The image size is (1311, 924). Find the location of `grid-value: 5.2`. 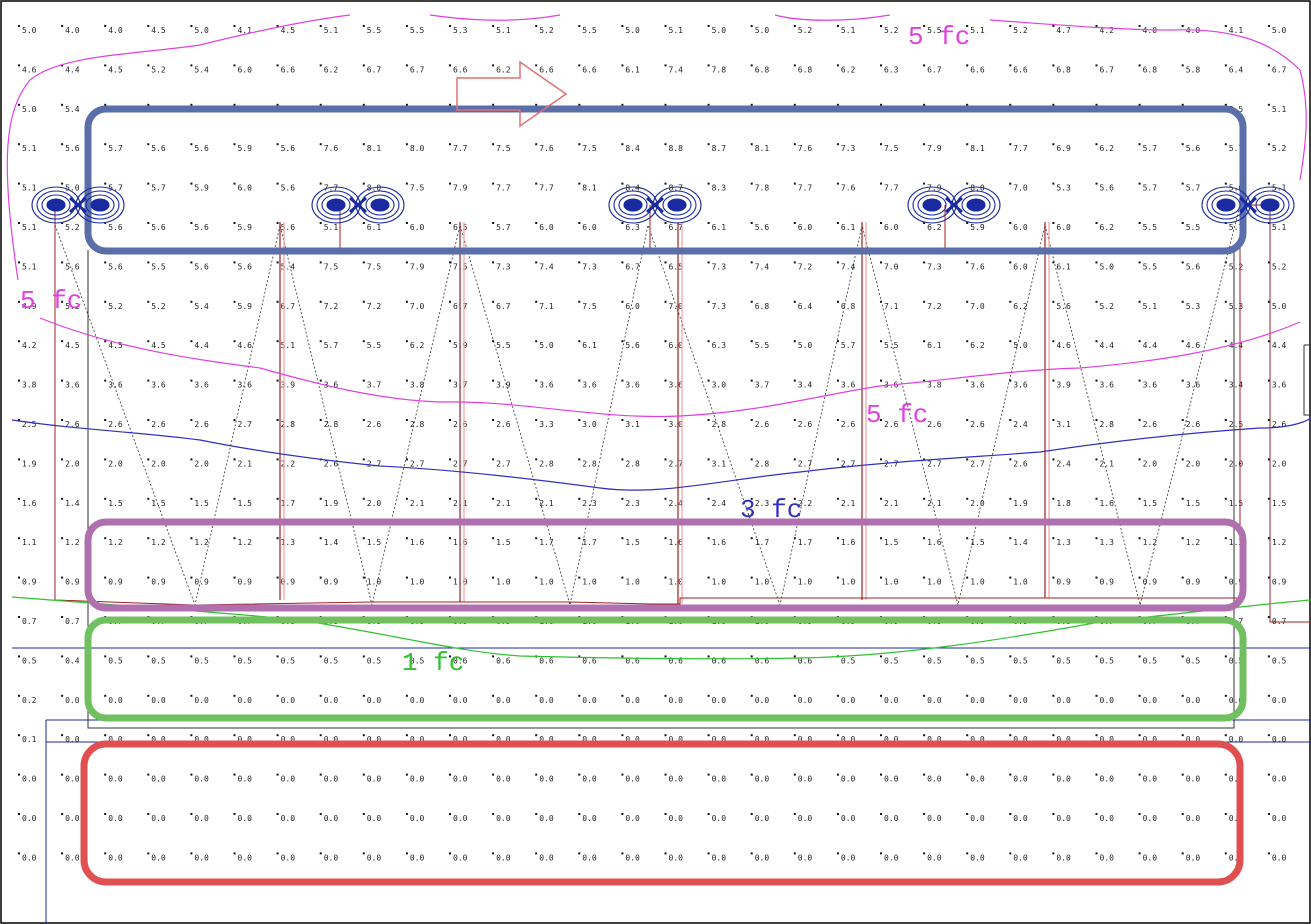

grid-value: 5.2 is located at coordinates (158, 69).